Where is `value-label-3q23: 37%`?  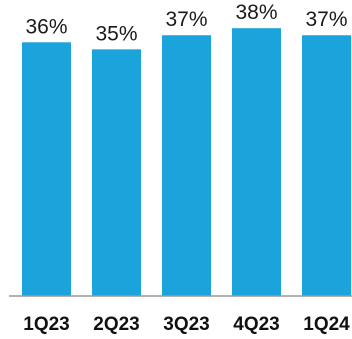
value-label-3q23: 37% is located at coordinates (186, 19).